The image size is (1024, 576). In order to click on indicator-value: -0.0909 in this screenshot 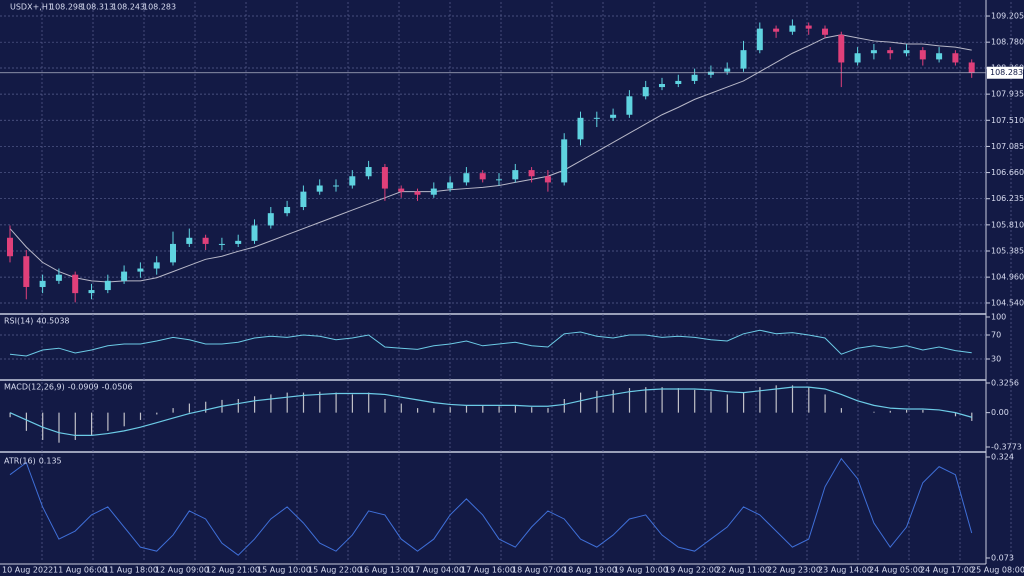, I will do `click(83, 387)`.